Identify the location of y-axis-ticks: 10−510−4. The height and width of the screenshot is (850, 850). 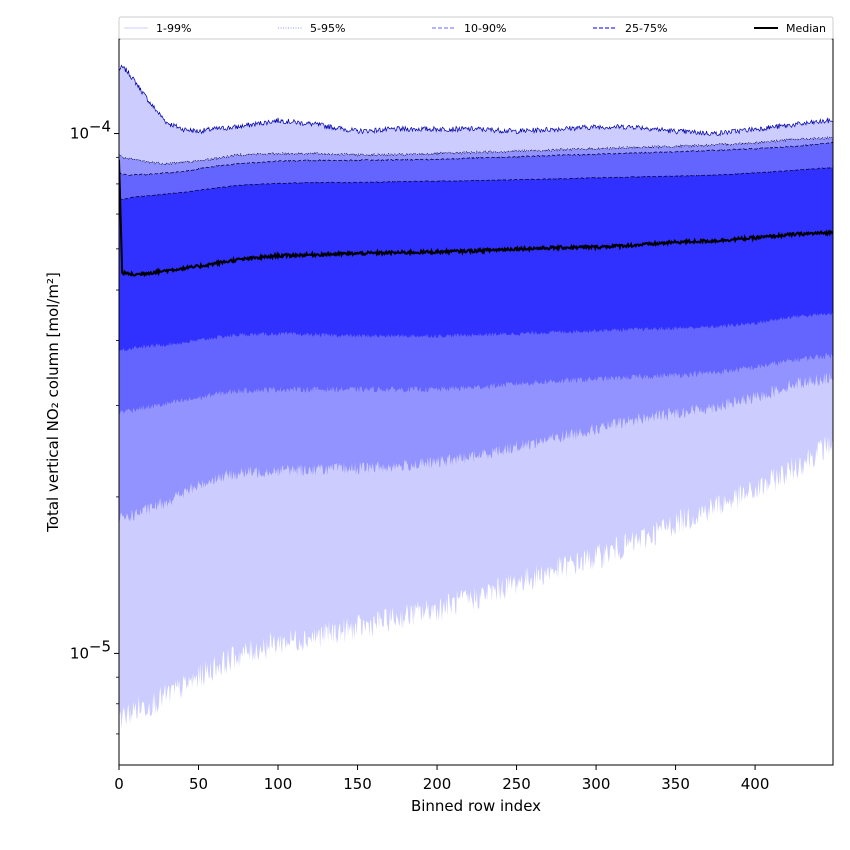
(94, 426).